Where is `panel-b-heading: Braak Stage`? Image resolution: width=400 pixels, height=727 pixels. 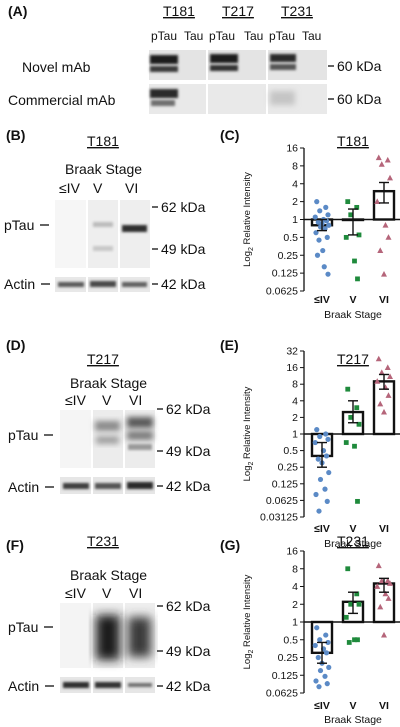
panel-b-heading: Braak Stage is located at coordinates (103, 169).